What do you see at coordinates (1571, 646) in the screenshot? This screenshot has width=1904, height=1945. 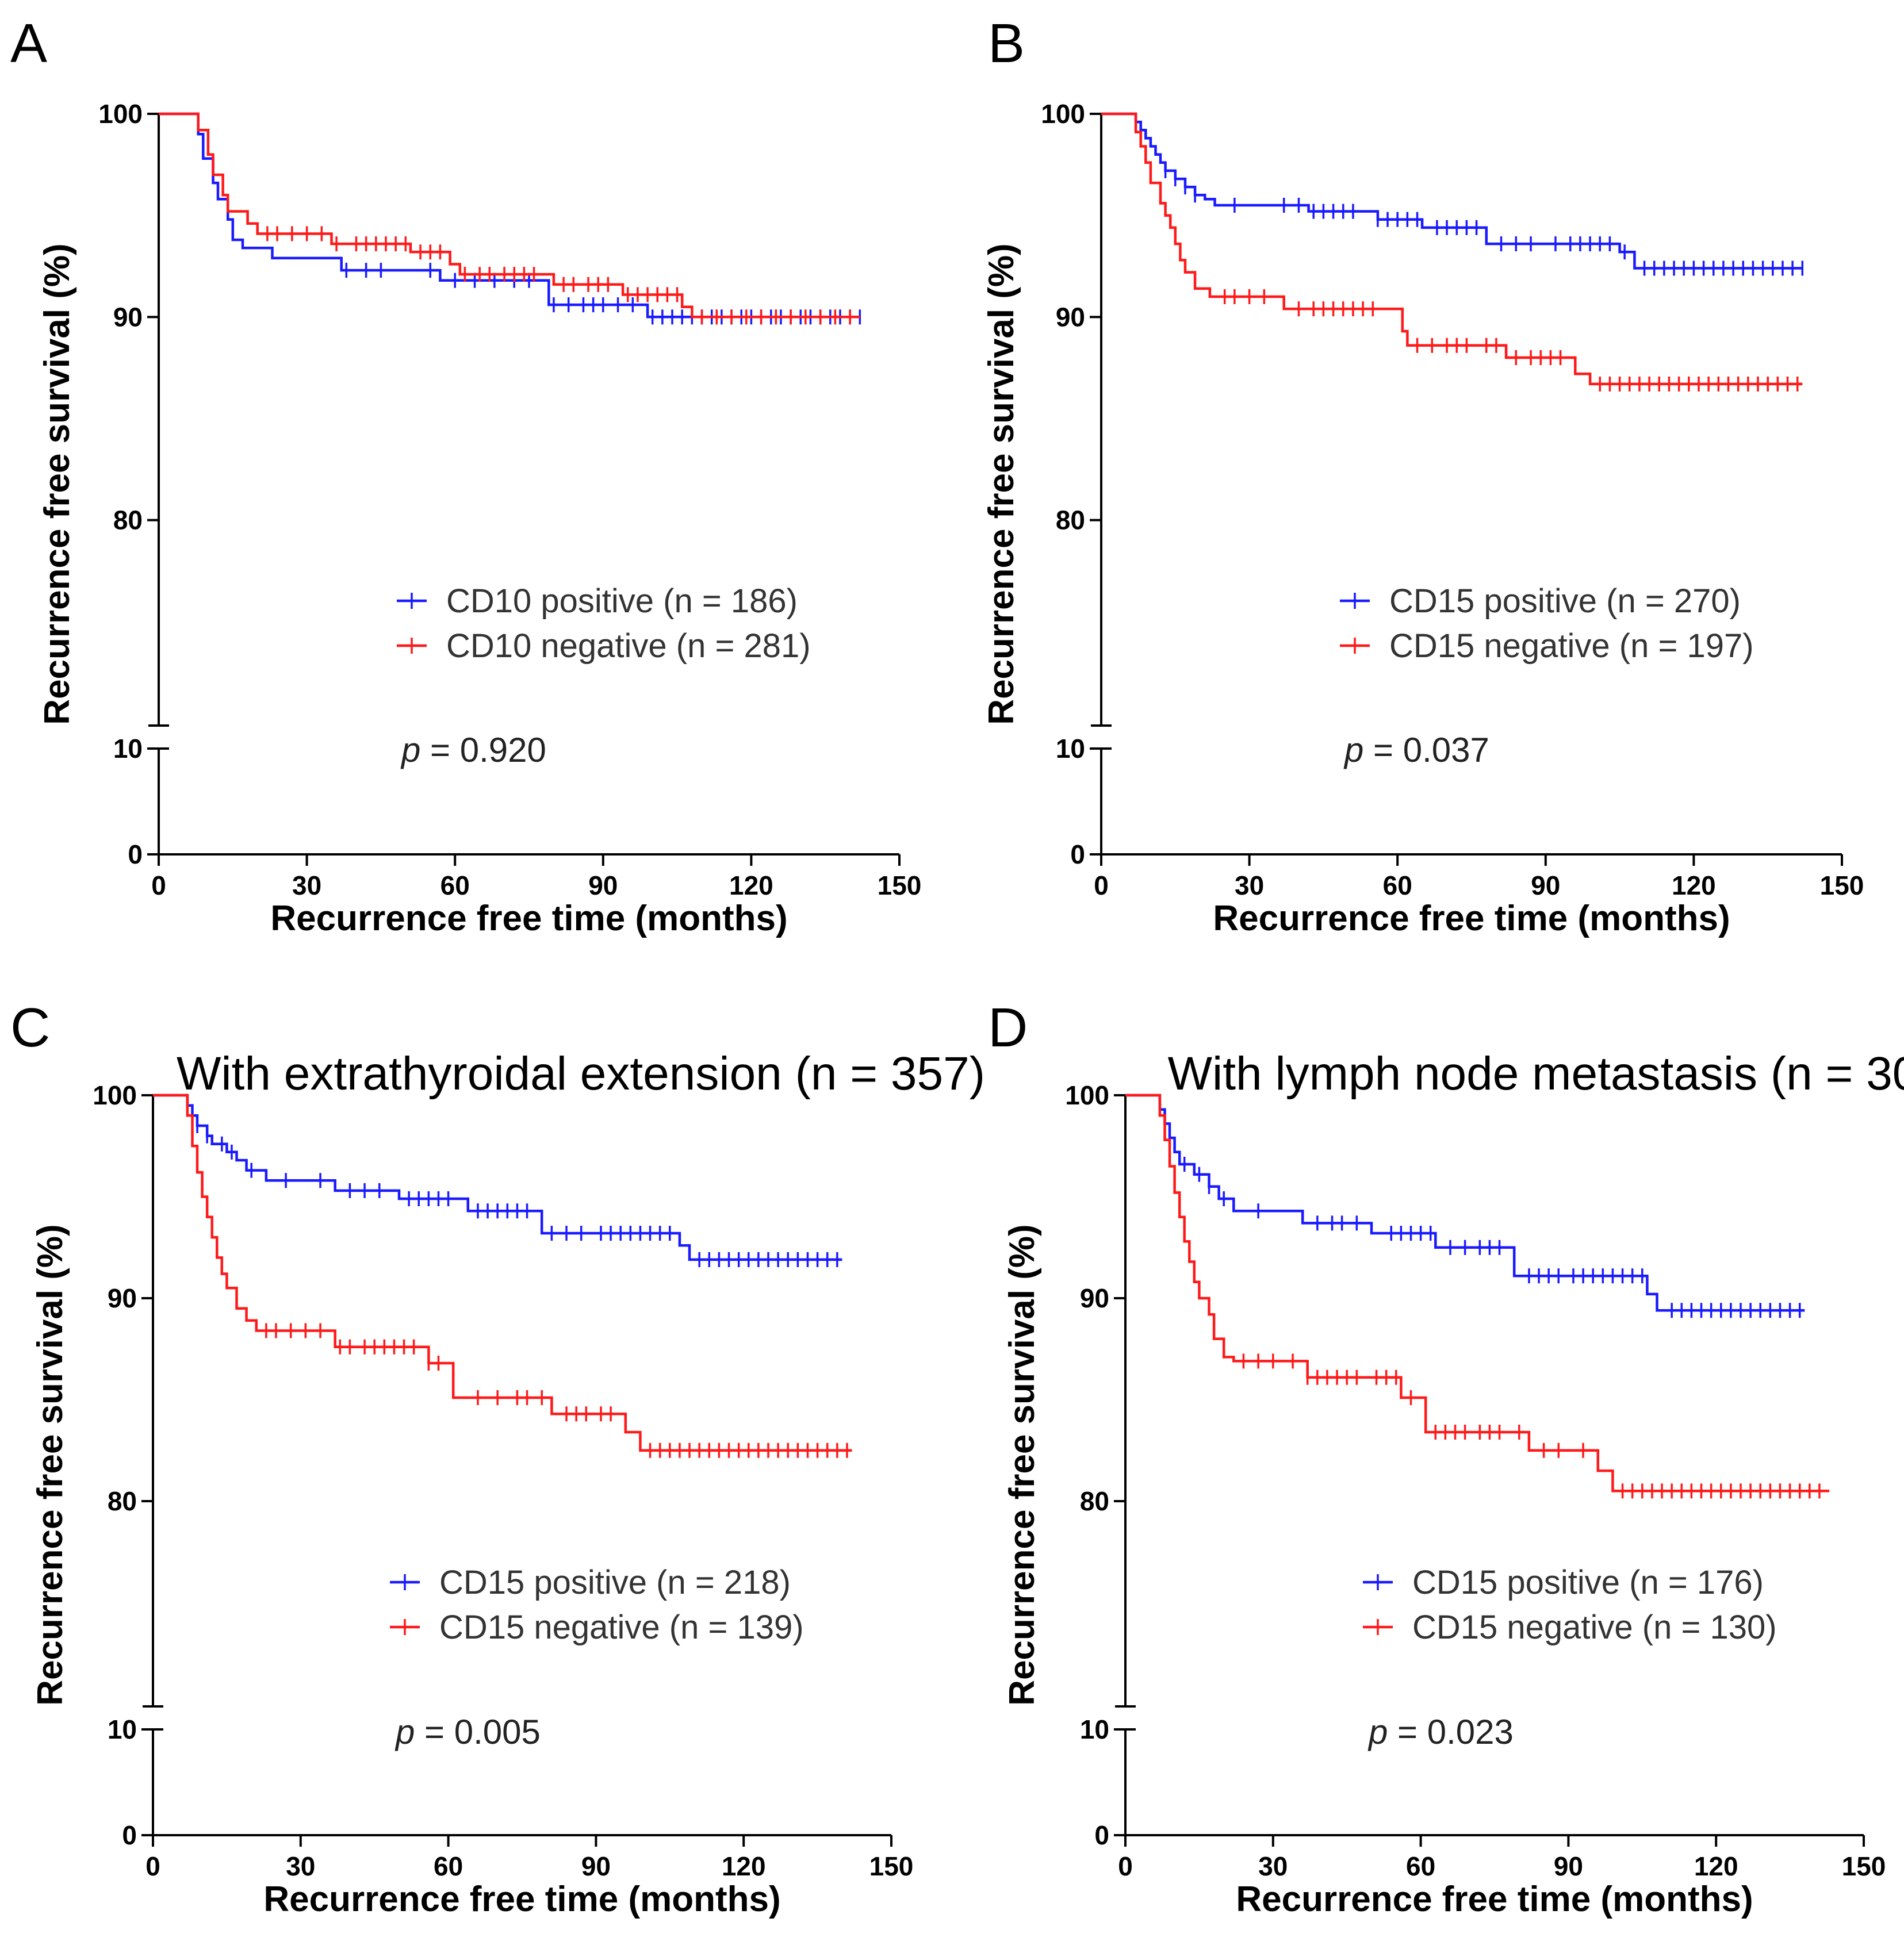 I see `legend-entry: CD15 negative (n = 197)` at bounding box center [1571, 646].